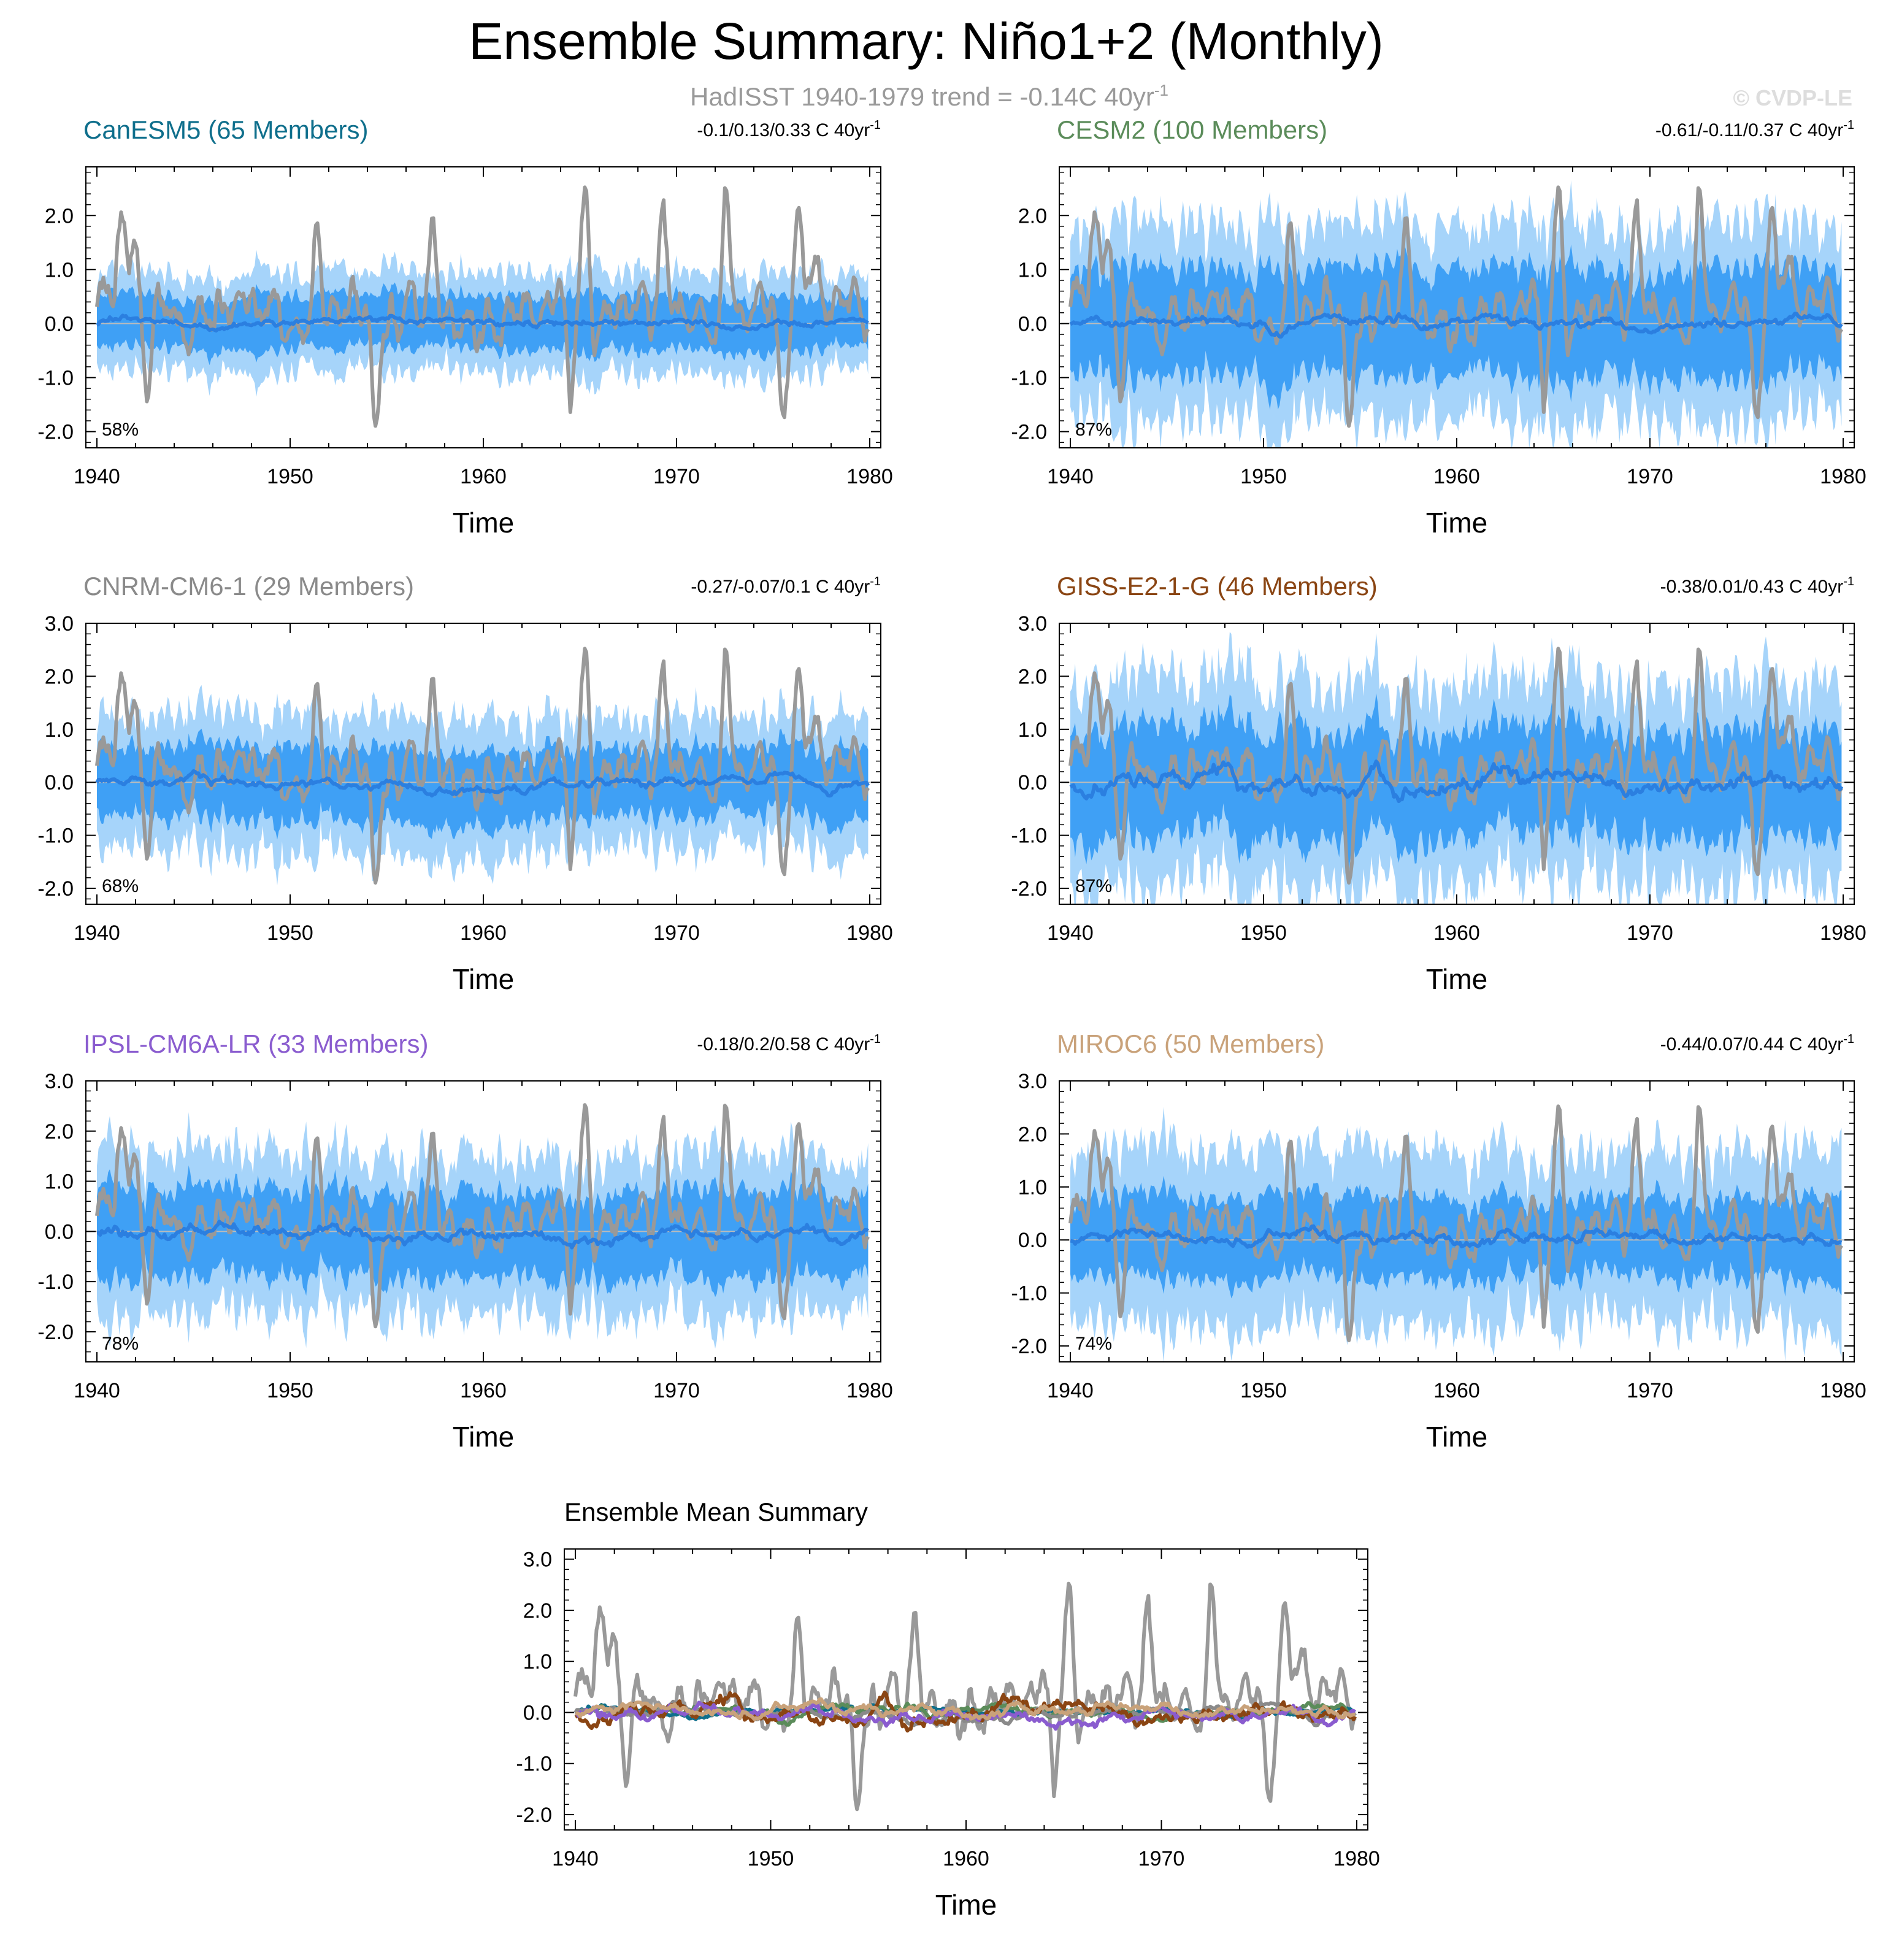 The height and width of the screenshot is (1960, 1891). Describe the element at coordinates (1094, 886) in the screenshot. I see `percent-label: 87%` at that location.